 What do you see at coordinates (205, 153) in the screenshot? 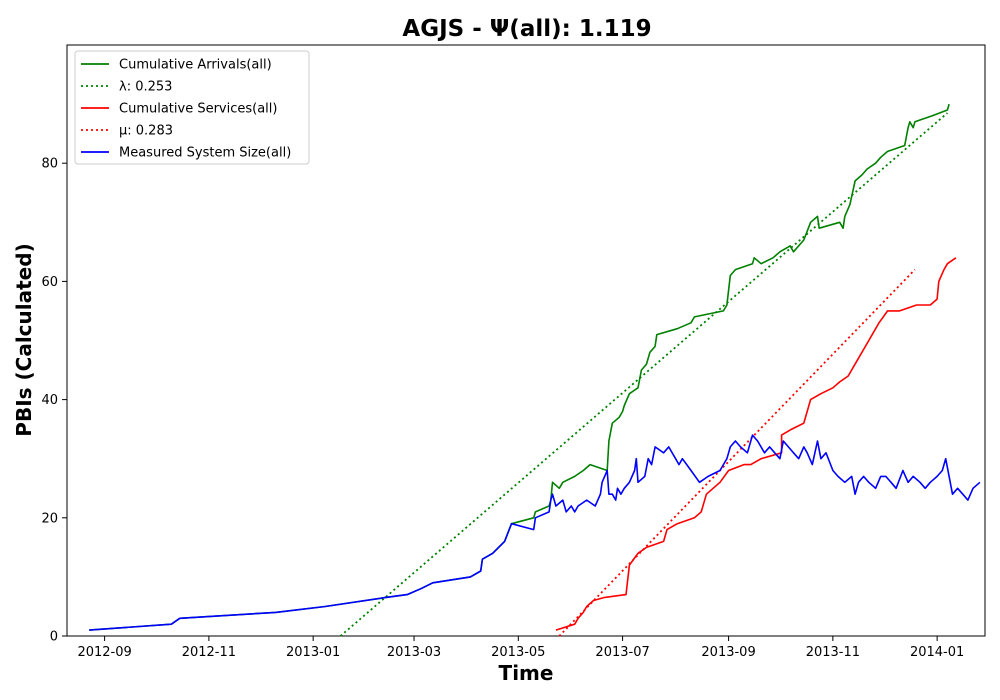
I see `legend-label-4: Measured System Size(all)` at bounding box center [205, 153].